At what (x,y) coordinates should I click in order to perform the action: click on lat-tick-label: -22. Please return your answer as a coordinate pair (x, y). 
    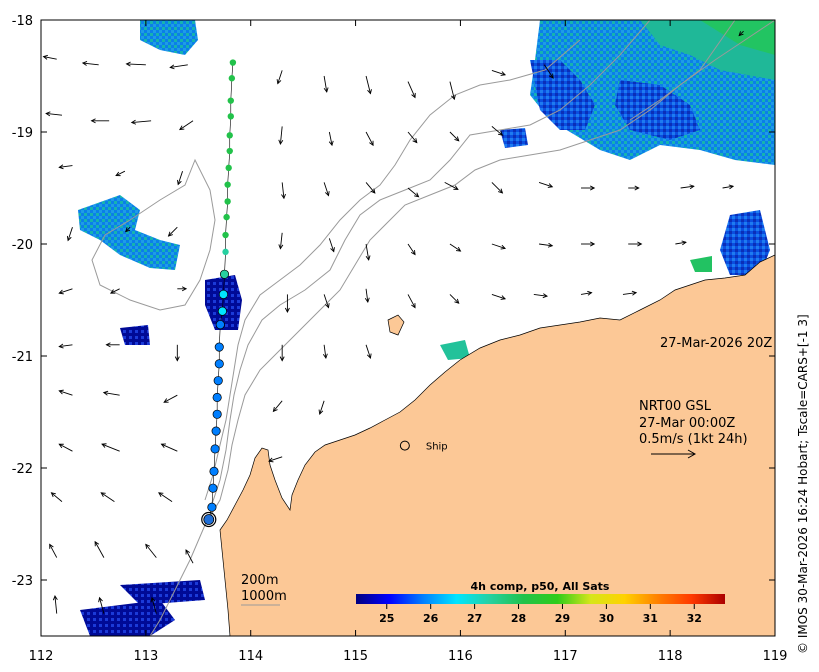
    Looking at the image, I should click on (22, 469).